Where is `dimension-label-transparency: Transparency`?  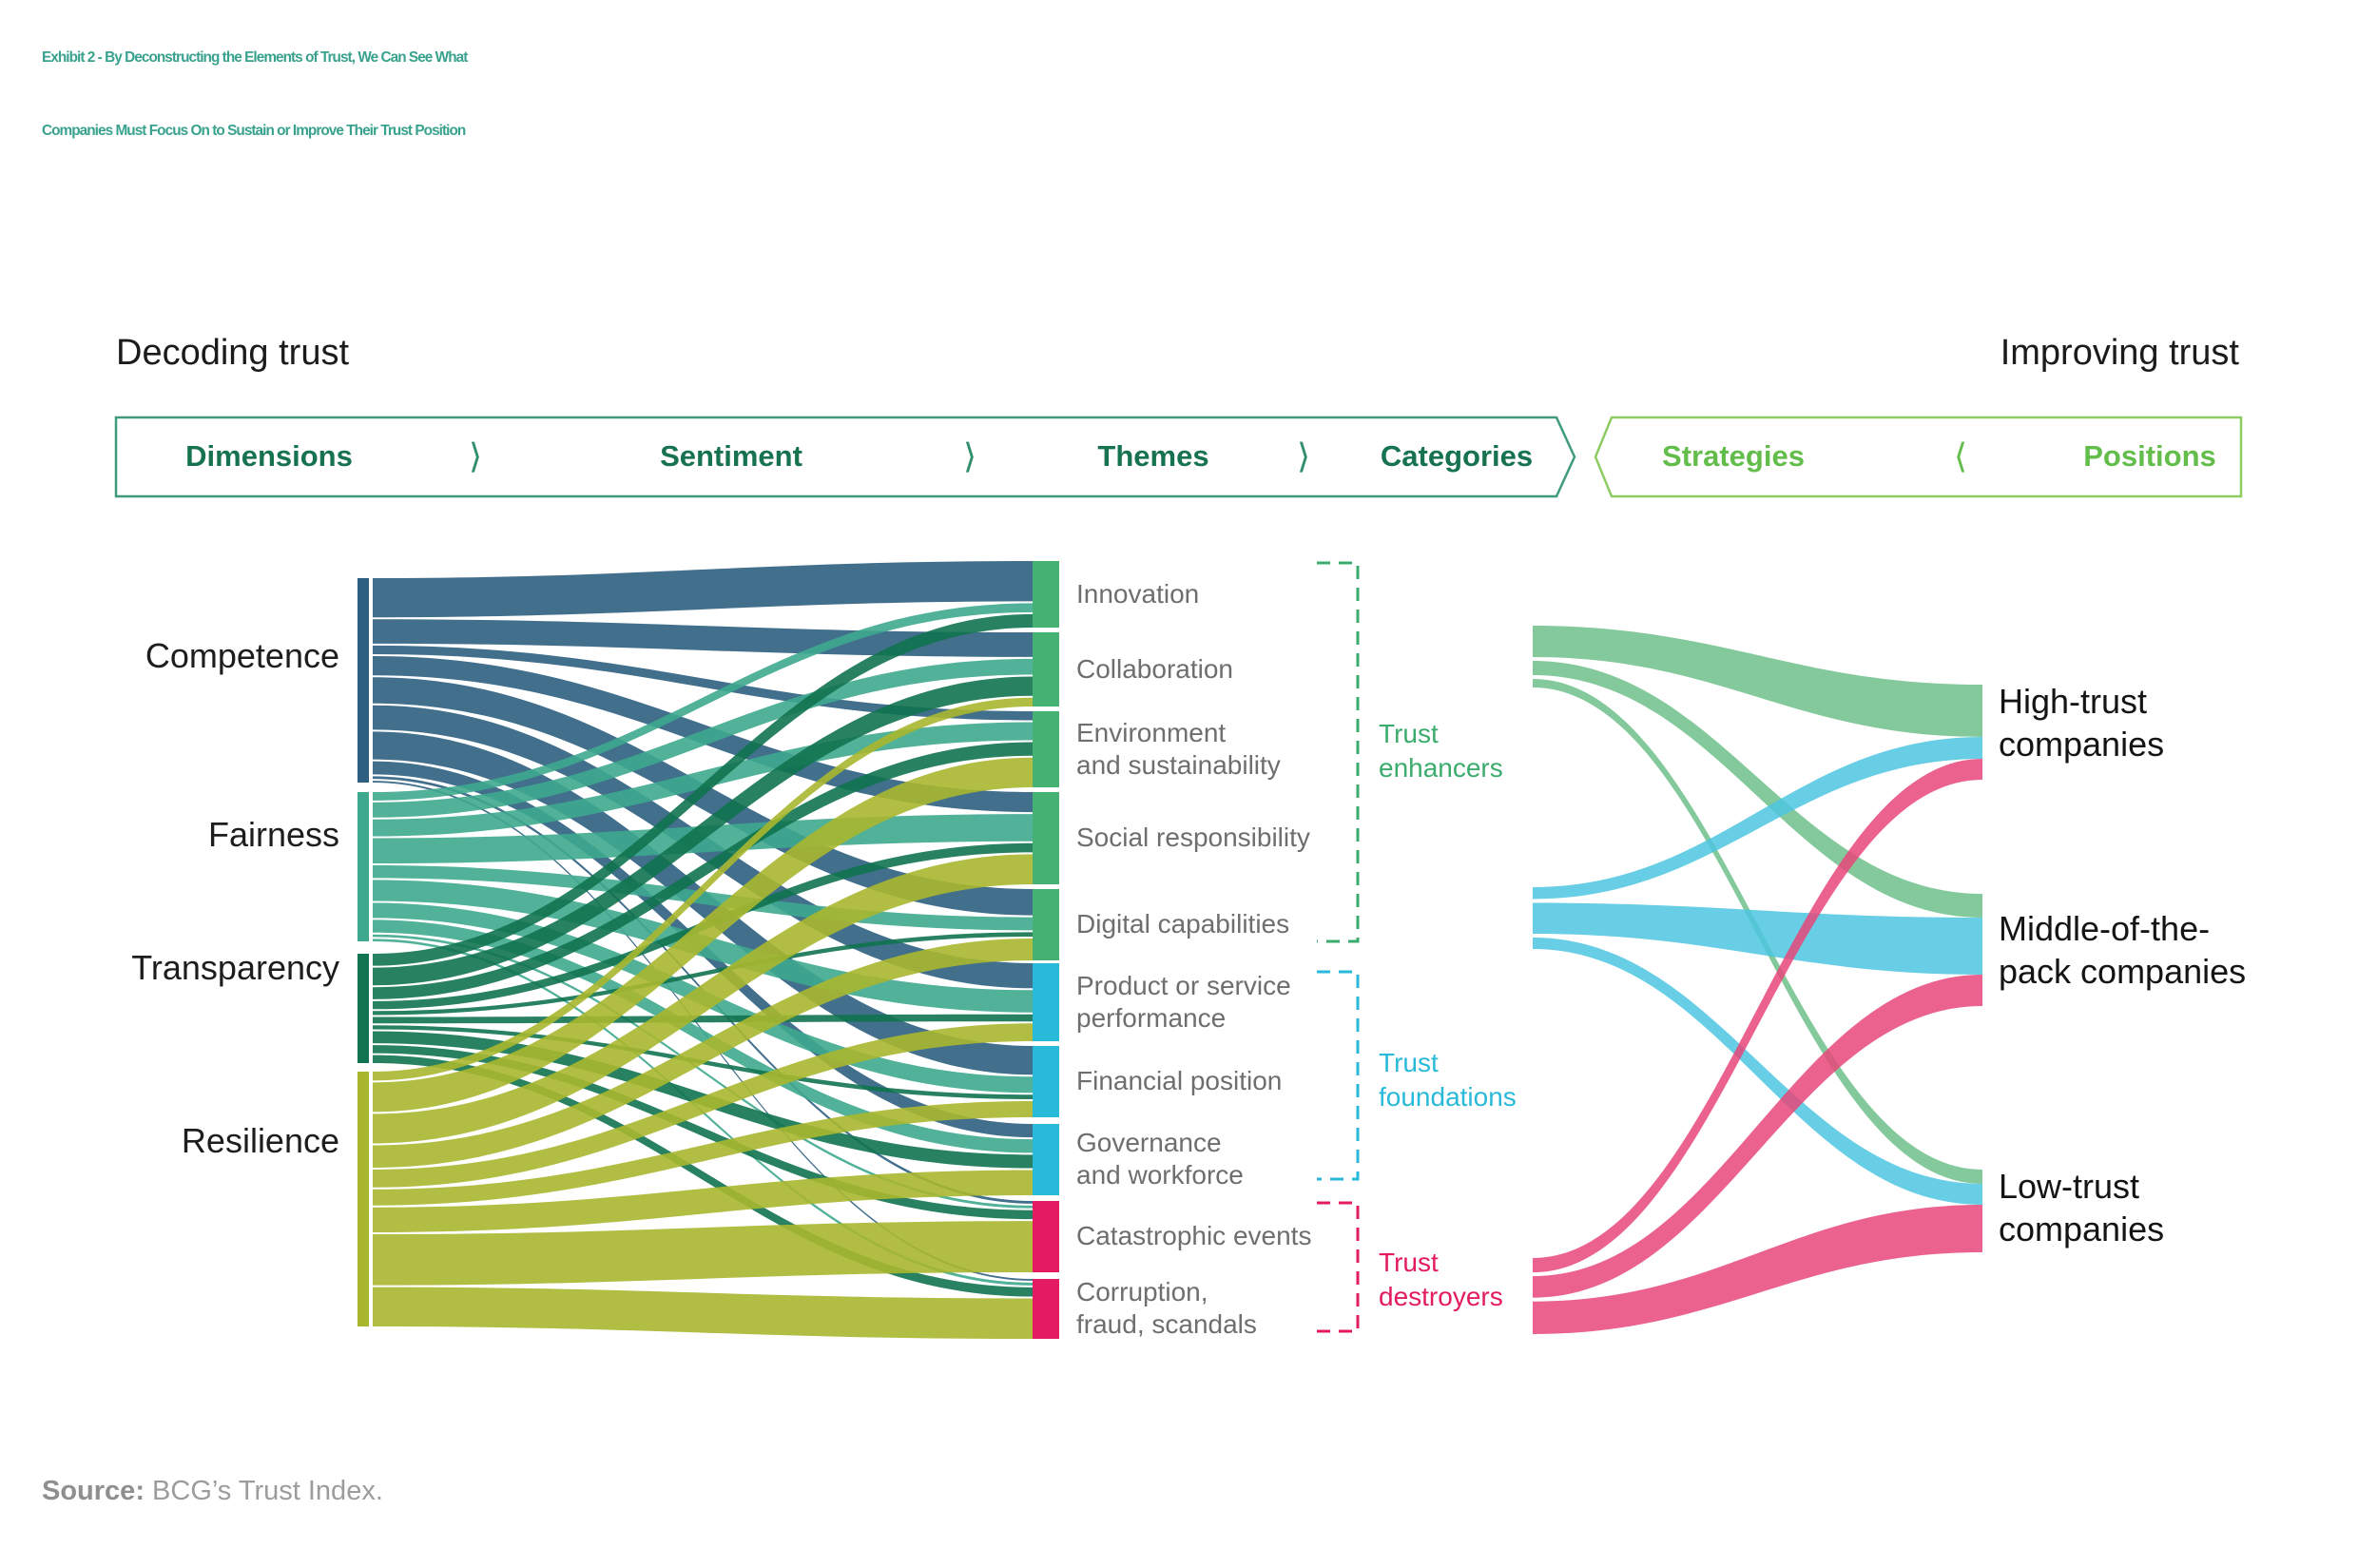 dimension-label-transparency: Transparency is located at coordinates (235, 967).